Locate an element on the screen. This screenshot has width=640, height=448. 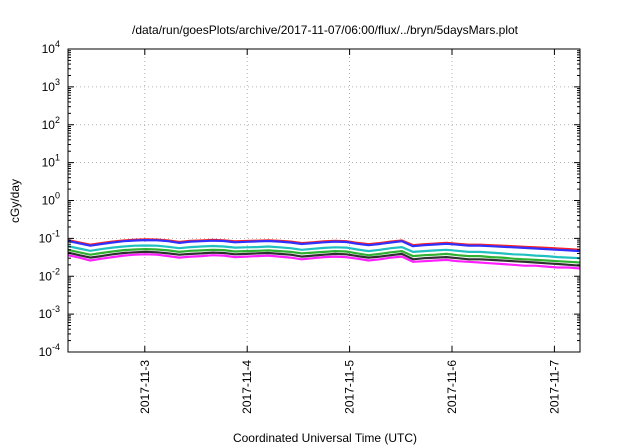
y-tick-label: 10² is located at coordinates (51, 123).